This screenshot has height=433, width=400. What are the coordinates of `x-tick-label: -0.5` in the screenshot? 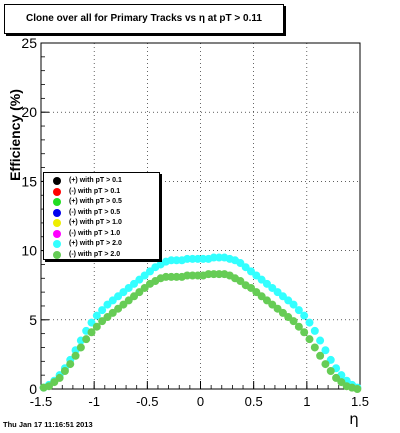 It's located at (147, 401).